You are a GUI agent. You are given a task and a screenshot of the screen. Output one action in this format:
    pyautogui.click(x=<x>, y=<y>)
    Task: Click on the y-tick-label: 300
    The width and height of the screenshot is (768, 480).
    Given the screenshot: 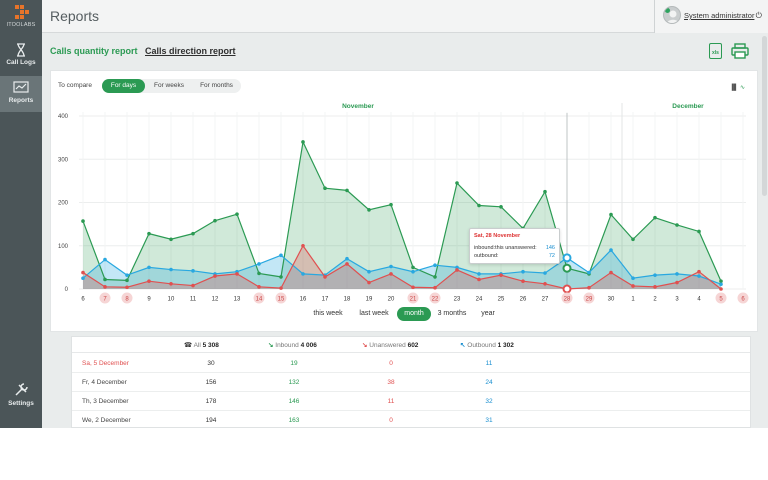 What is the action you would take?
    pyautogui.click(x=63, y=160)
    